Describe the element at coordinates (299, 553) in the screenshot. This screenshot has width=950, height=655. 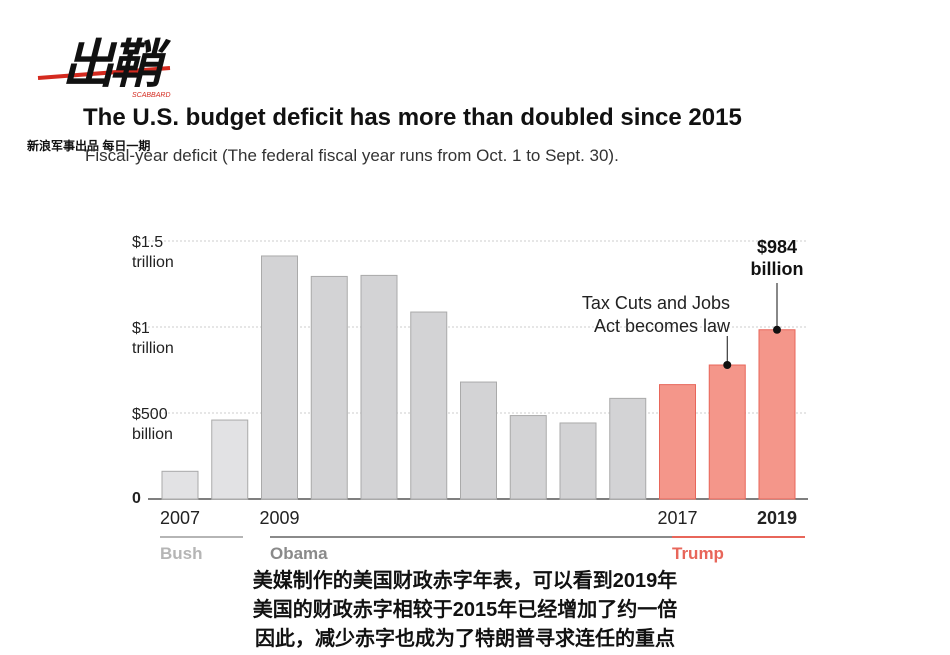
I see `era-label: Obama` at that location.